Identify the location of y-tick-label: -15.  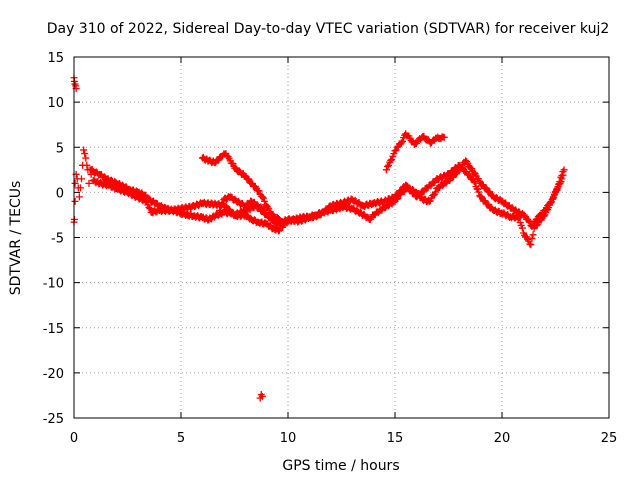
(53, 329).